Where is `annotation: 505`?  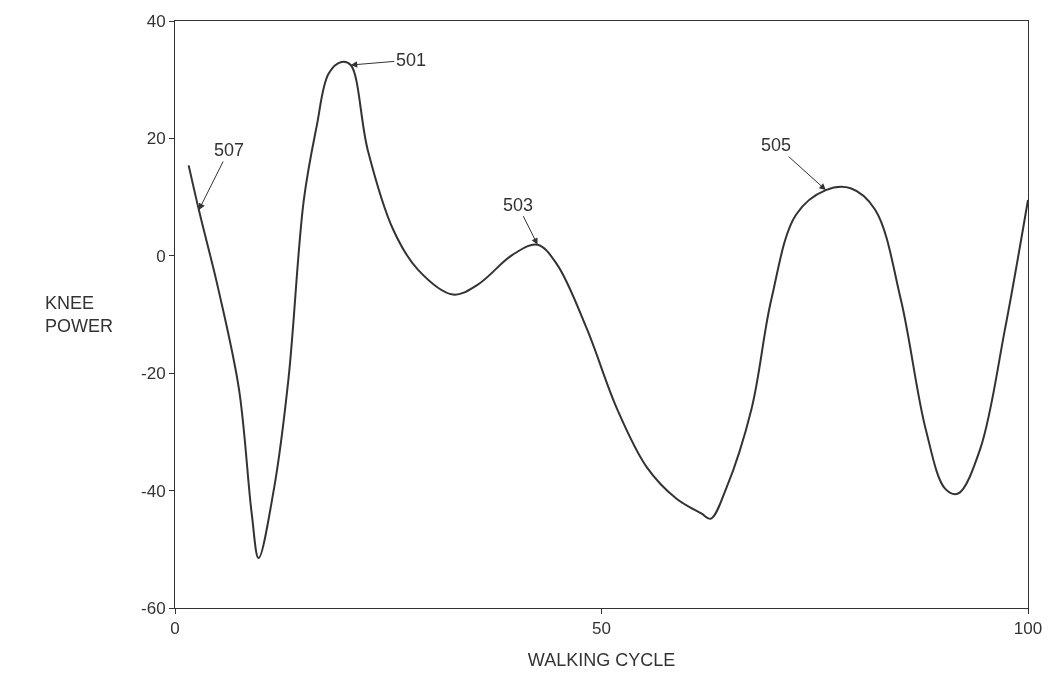 annotation: 505 is located at coordinates (776, 145).